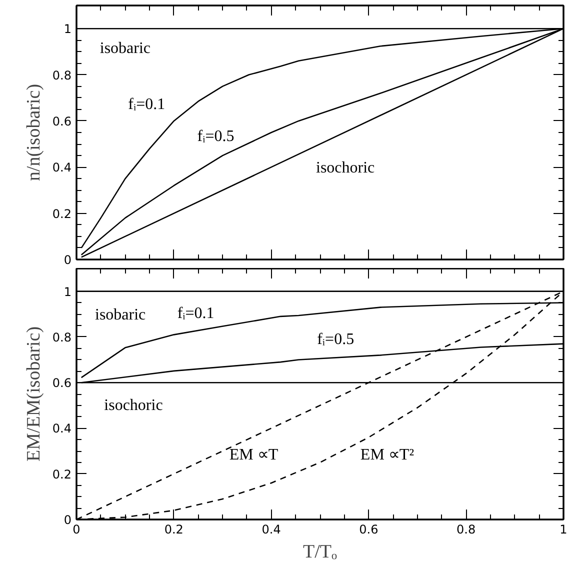 Image resolution: width=568 pixels, height=565 pixels. I want to click on y-axis-title: EM/EM(isobaric), so click(33, 394).